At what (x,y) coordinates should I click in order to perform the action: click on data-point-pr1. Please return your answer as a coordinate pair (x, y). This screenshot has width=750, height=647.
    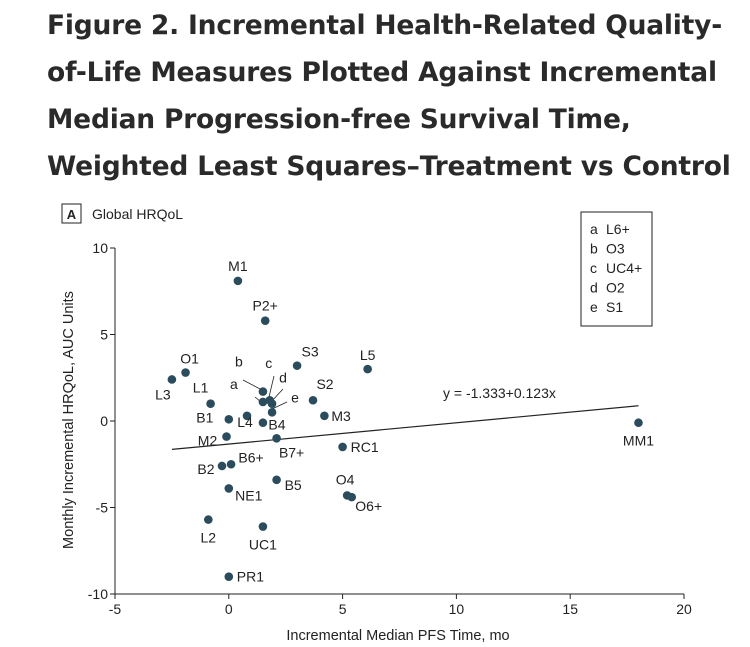
    Looking at the image, I should click on (229, 576).